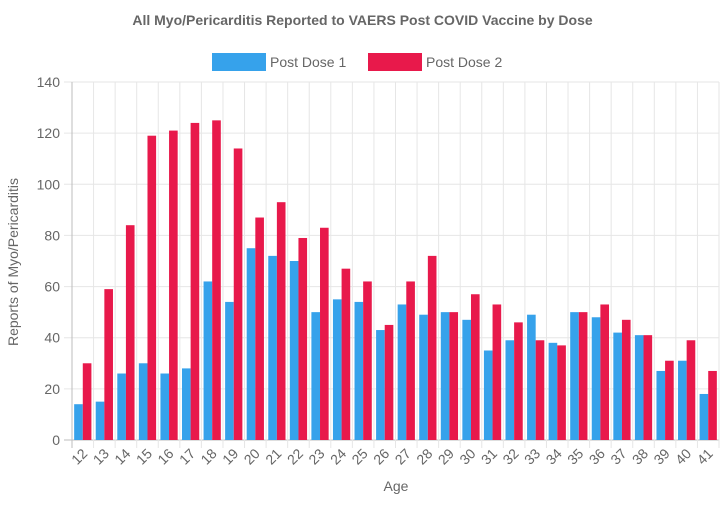 The image size is (725, 505). I want to click on y-tick-label: 140, so click(49, 82).